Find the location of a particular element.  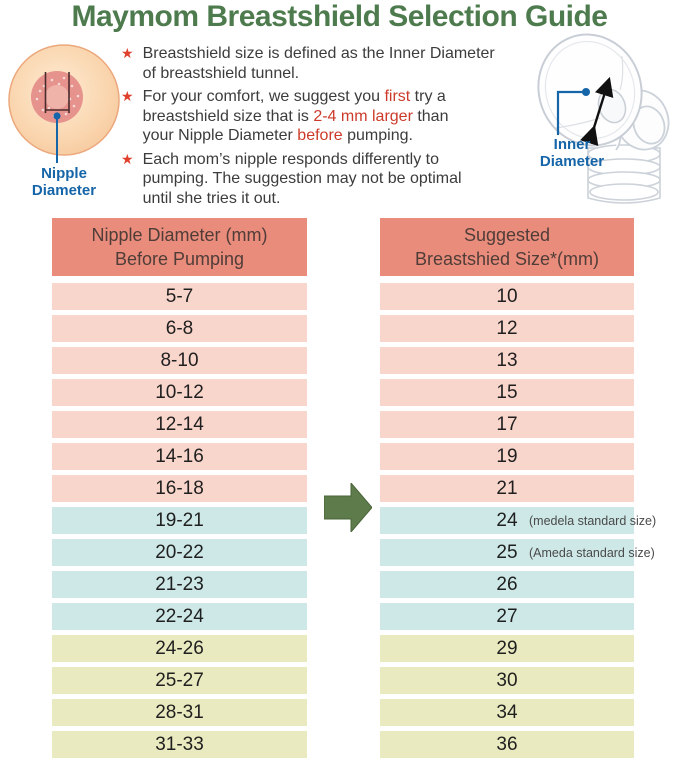

table-row-range: 12-14 is located at coordinates (179, 424).